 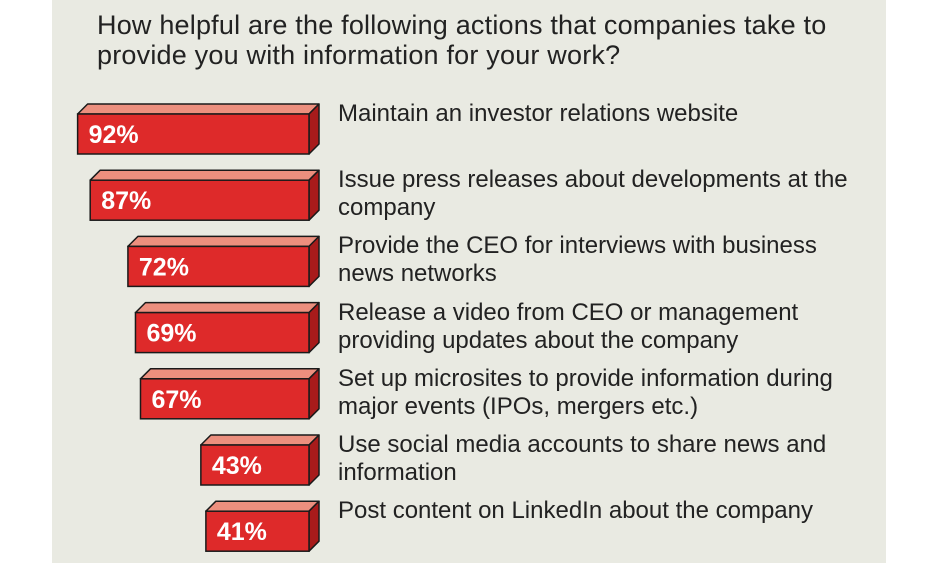 I want to click on bar-group: 41%, so click(x=262, y=526).